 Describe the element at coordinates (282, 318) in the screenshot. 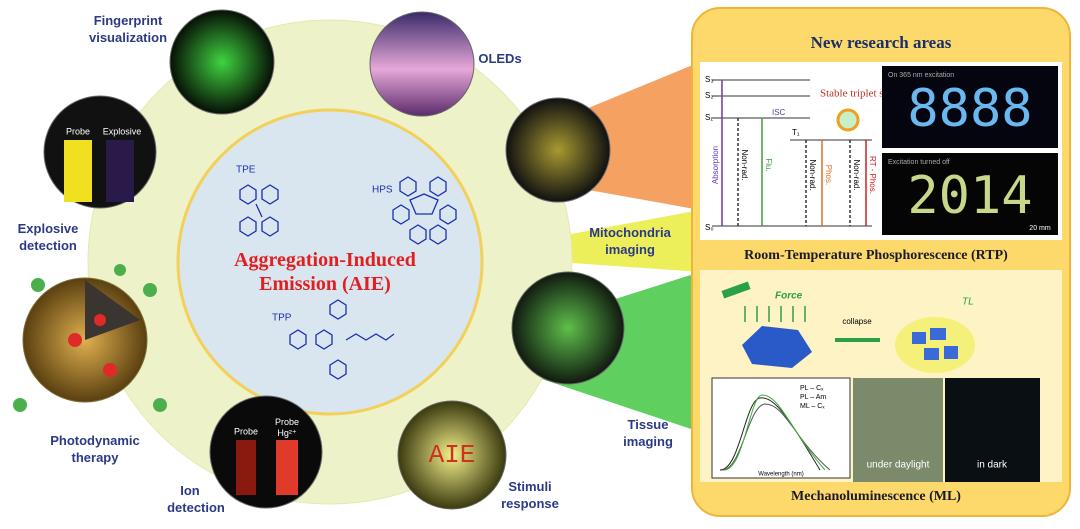

I see `molecule-label: TPP` at that location.